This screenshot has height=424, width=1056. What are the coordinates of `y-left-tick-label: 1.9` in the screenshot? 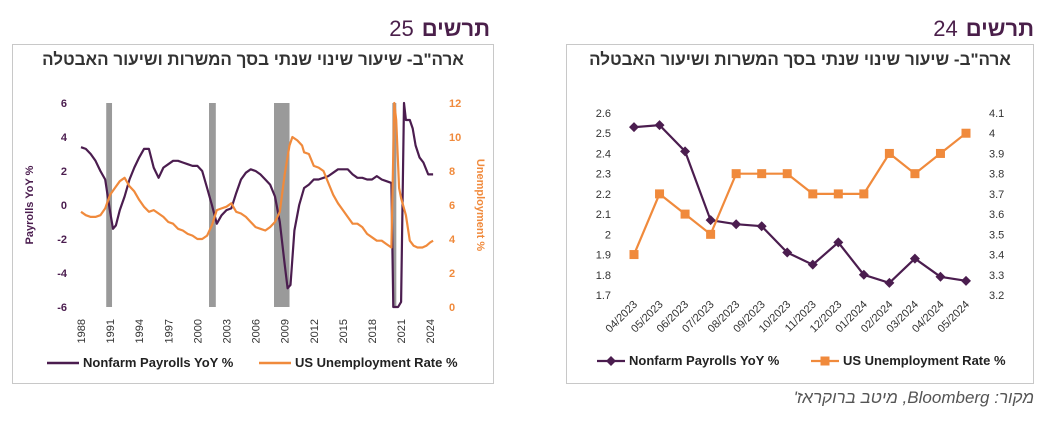 It's located at (603, 256).